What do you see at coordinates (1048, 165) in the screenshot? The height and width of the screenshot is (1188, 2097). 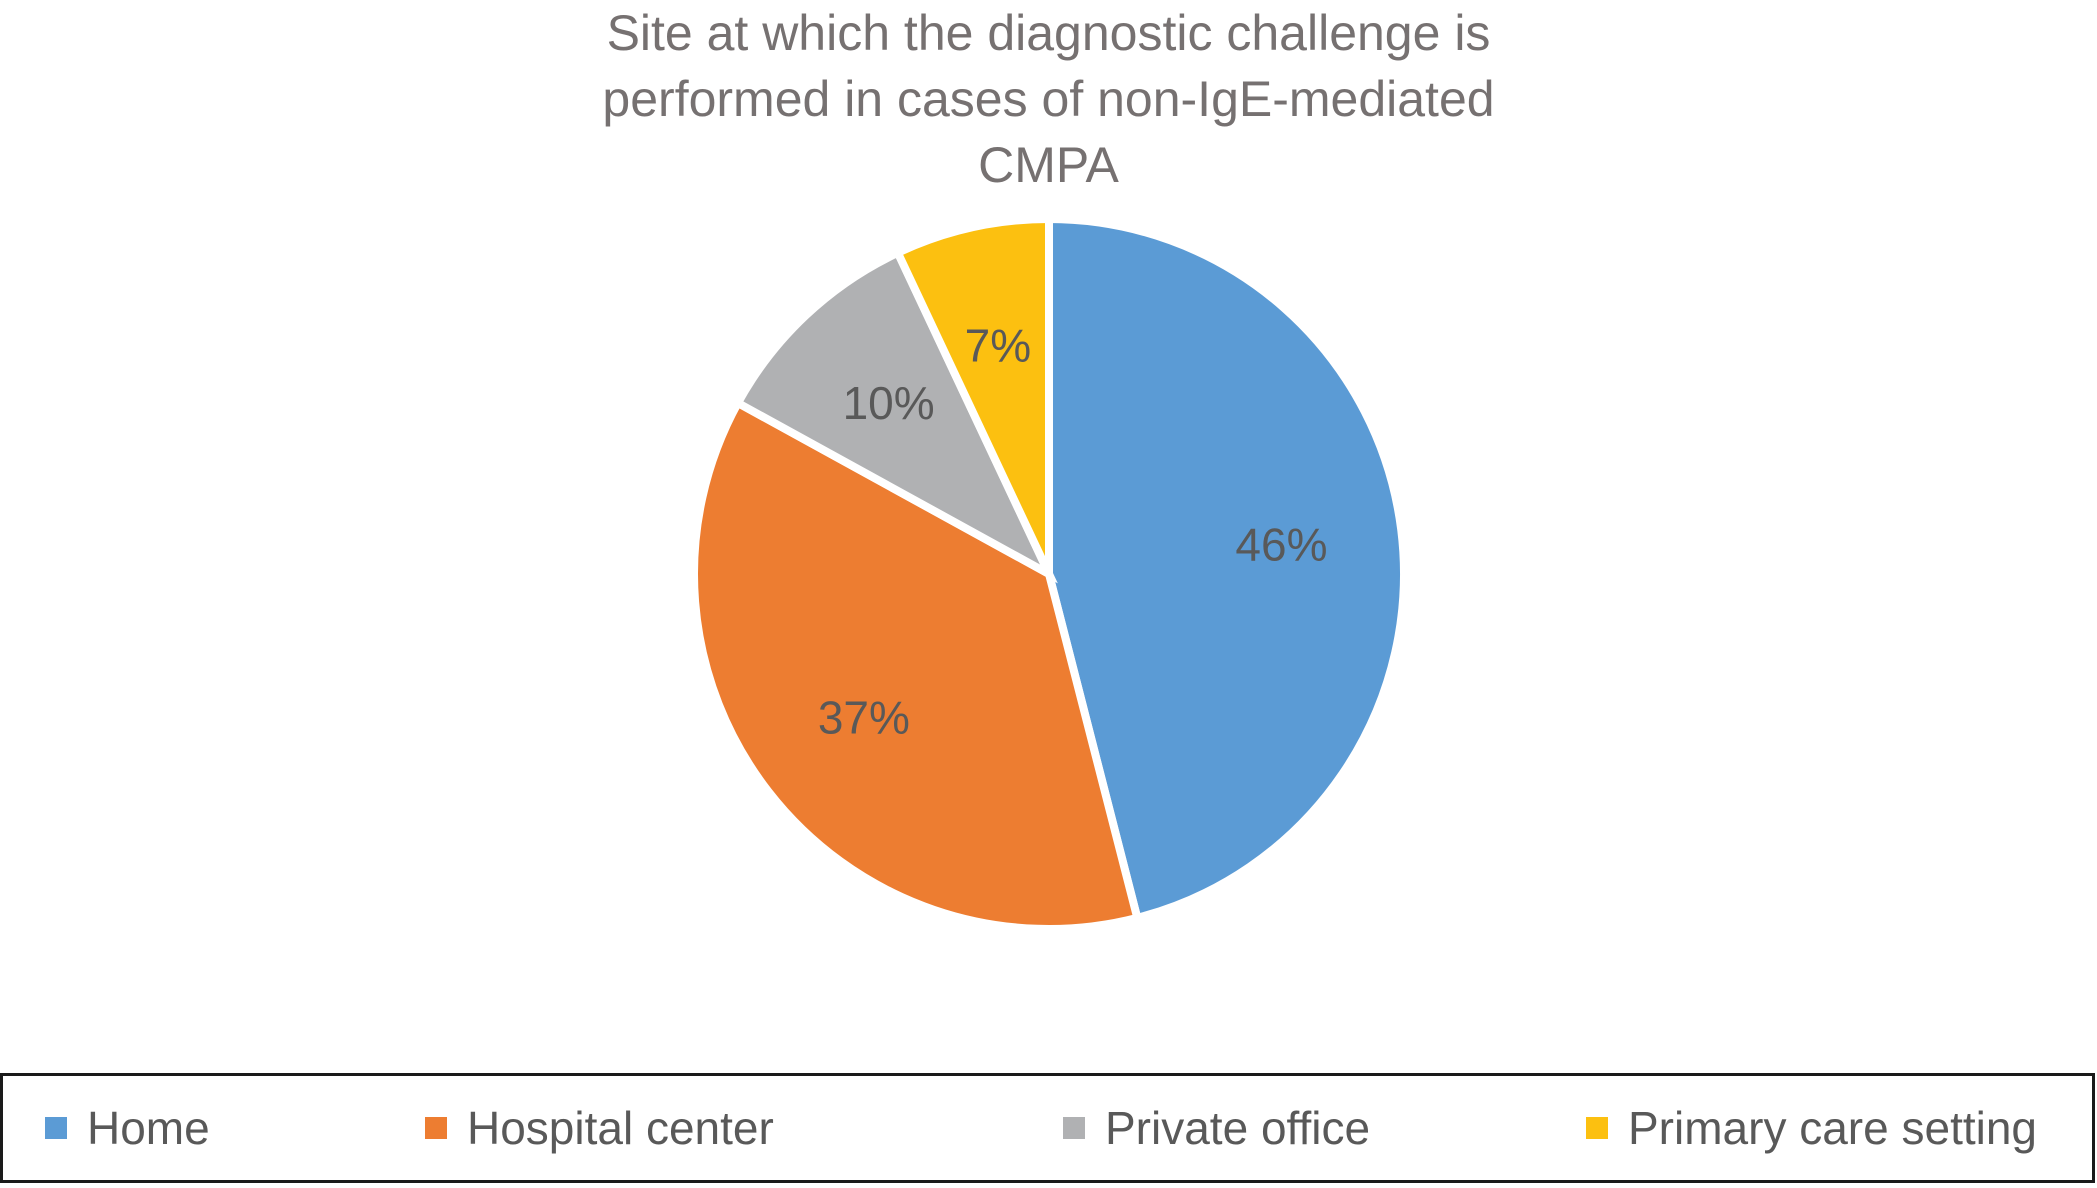 I see `chart-title-line-3: CMPA` at bounding box center [1048, 165].